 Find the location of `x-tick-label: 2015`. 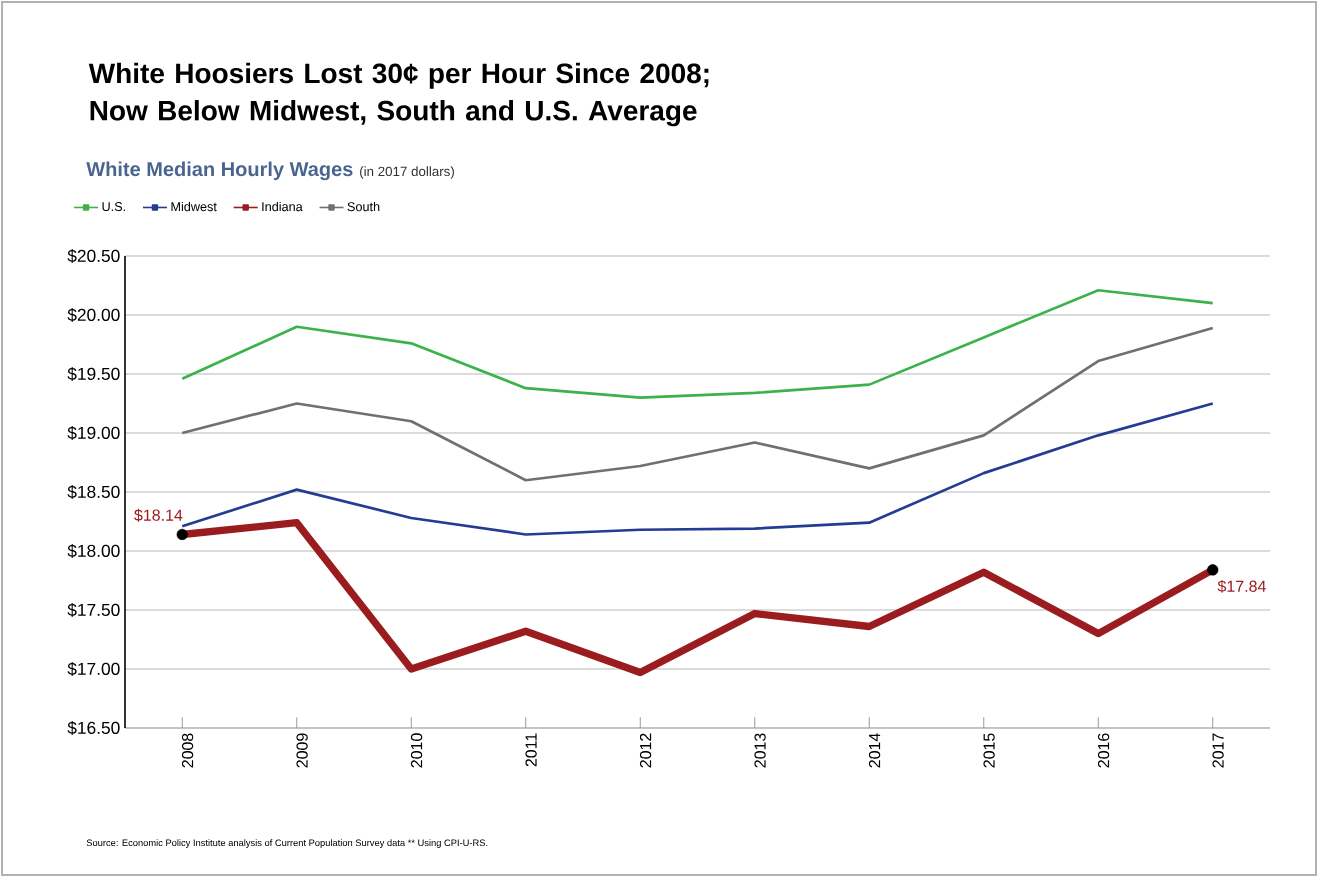

x-tick-label: 2015 is located at coordinates (989, 750).